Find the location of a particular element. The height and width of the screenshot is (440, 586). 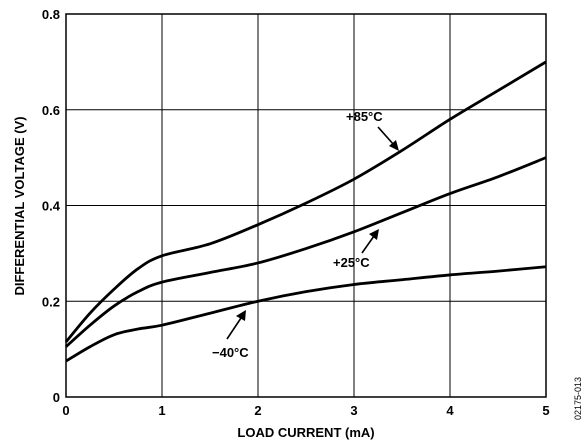

annotation-minus40c-label: −40°C is located at coordinates (230, 352).